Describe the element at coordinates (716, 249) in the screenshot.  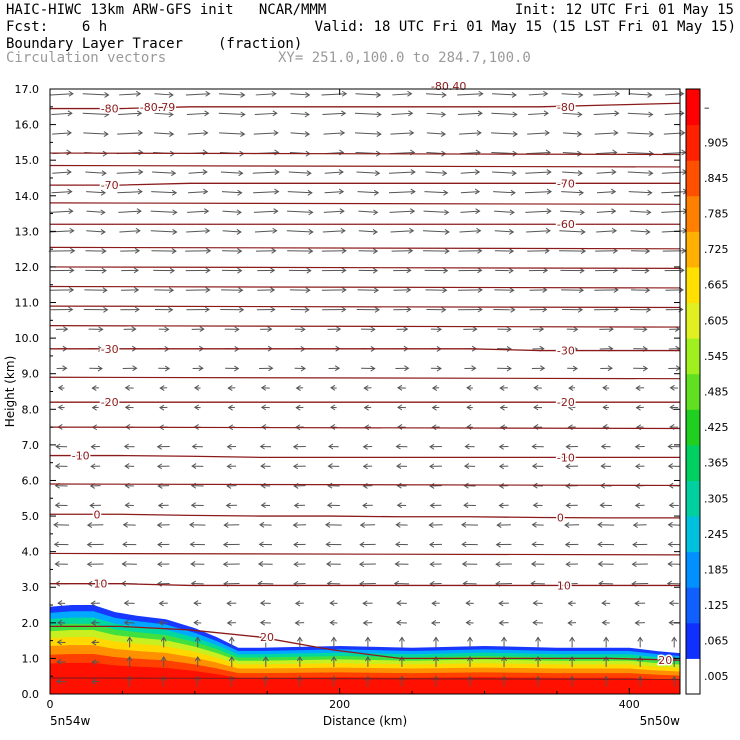
I see `colorbar-label-12: .725` at that location.